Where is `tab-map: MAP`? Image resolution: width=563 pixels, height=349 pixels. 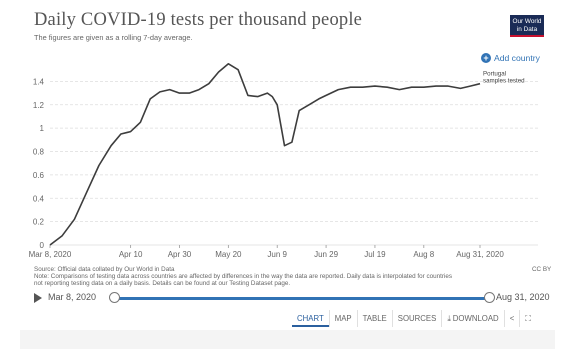 tab-map: MAP is located at coordinates (342, 318).